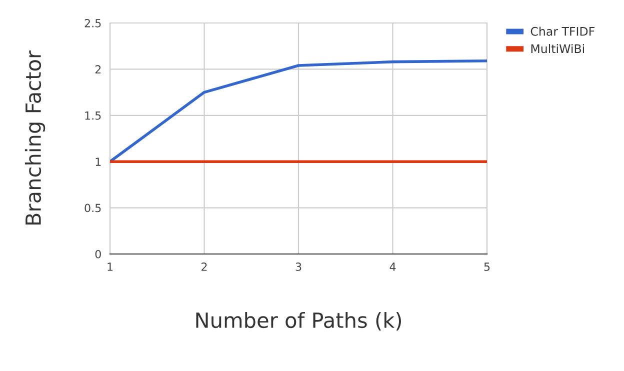  I want to click on x-tick-label: 2, so click(204, 266).